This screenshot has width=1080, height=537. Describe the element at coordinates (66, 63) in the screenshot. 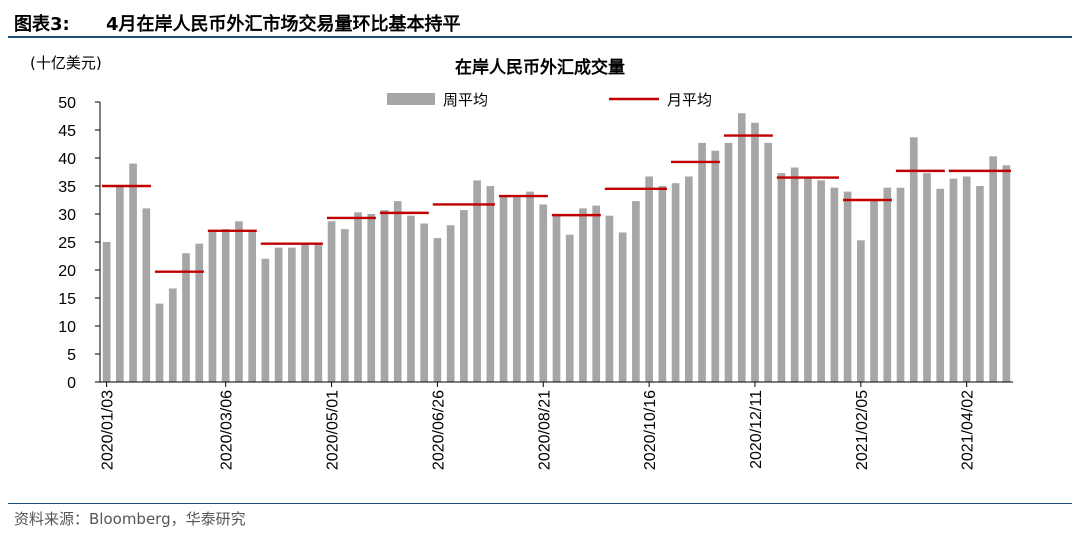

I see `y-axis-unit-label: (十亿美元)` at that location.